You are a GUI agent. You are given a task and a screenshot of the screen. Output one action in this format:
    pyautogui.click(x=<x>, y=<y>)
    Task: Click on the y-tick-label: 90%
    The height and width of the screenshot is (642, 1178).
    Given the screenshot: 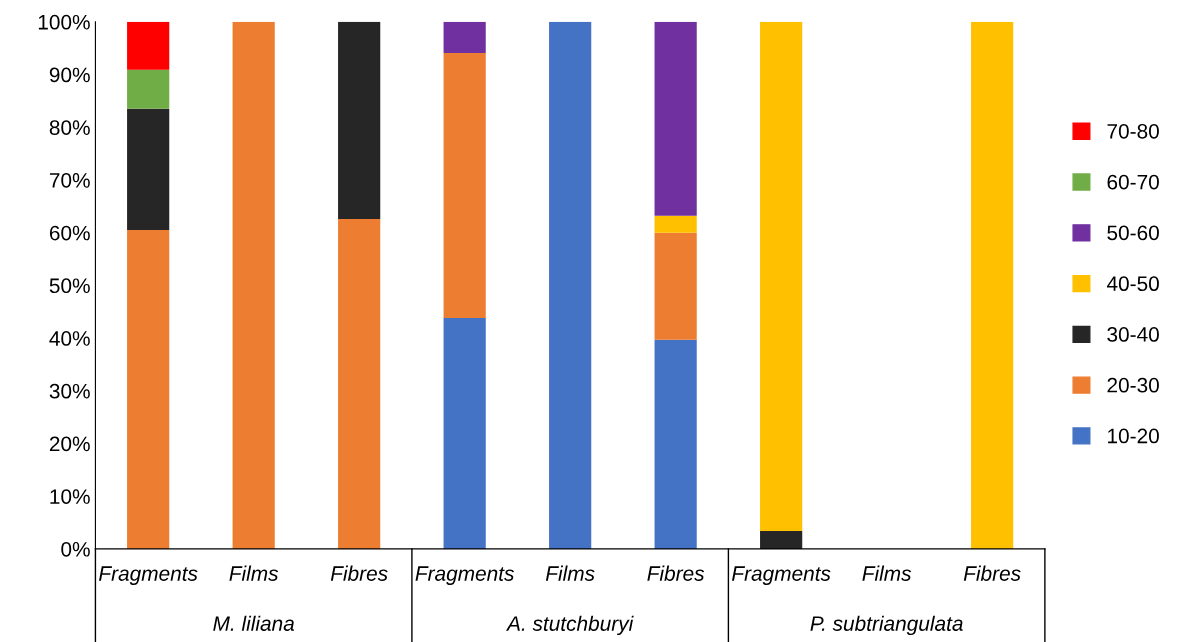 What is the action you would take?
    pyautogui.click(x=69, y=75)
    